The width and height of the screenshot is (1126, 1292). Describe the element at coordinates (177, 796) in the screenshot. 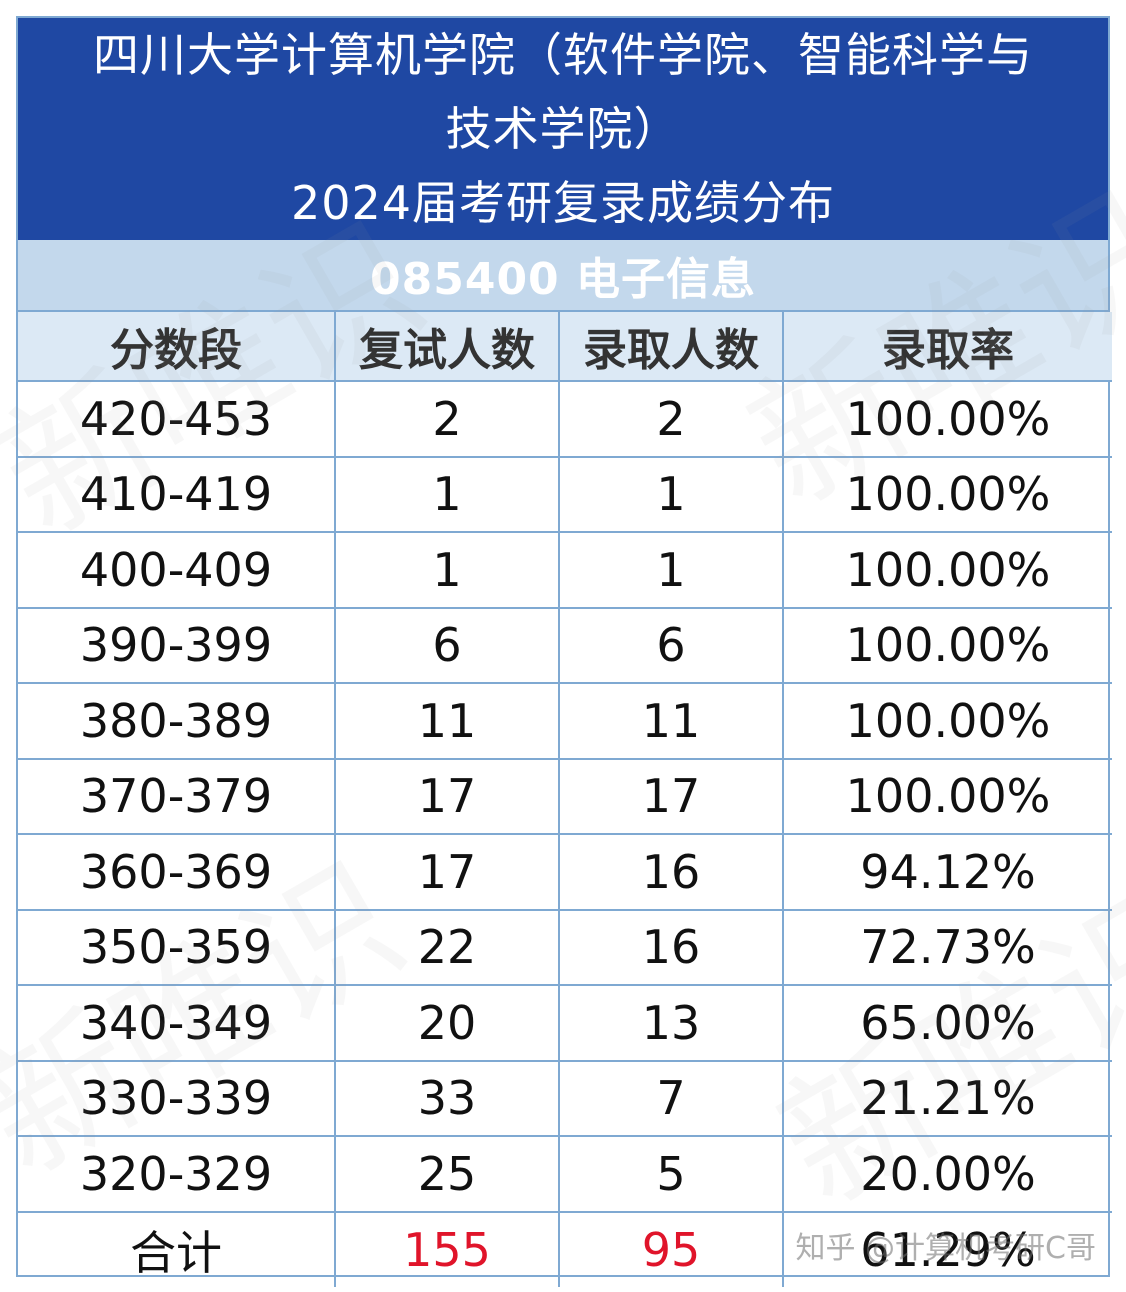

I see `cell-score-range: 370-379` at that location.